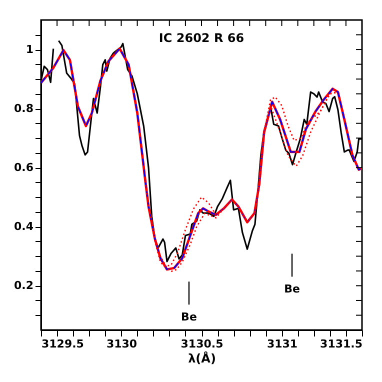 Image resolution: width=382 pixels, height=382 pixels. I want to click on text: IC 2602 R 66, so click(201, 38).